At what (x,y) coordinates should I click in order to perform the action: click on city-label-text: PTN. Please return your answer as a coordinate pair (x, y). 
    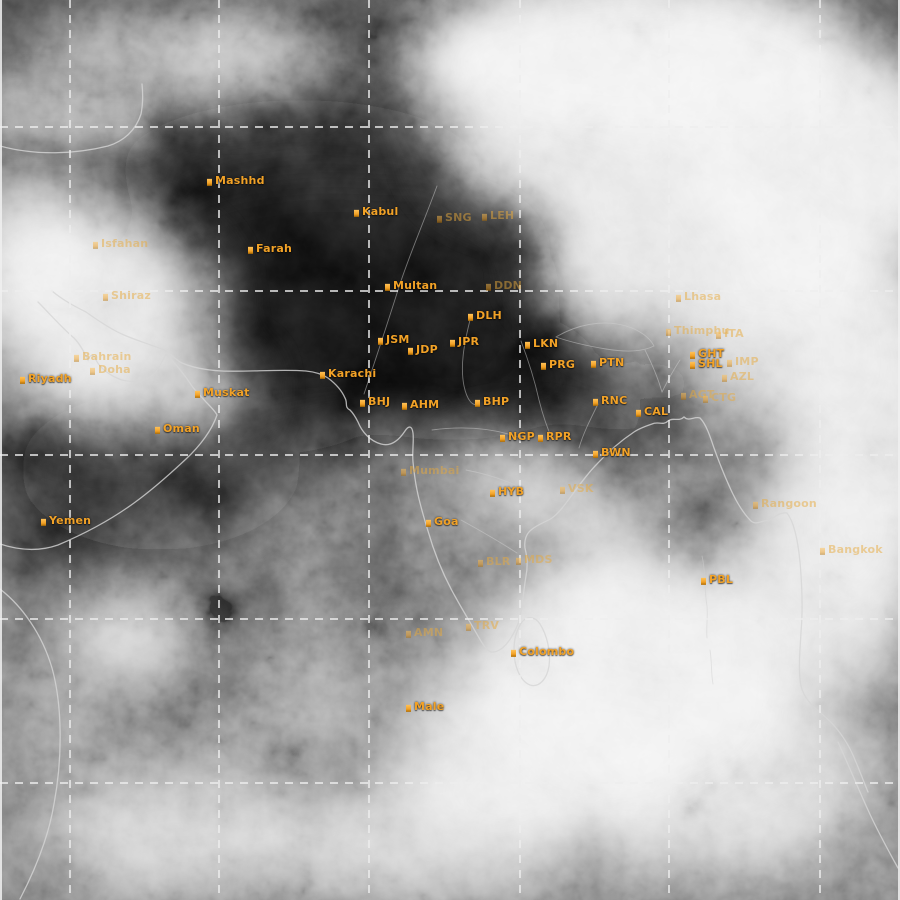
    Looking at the image, I should click on (612, 362).